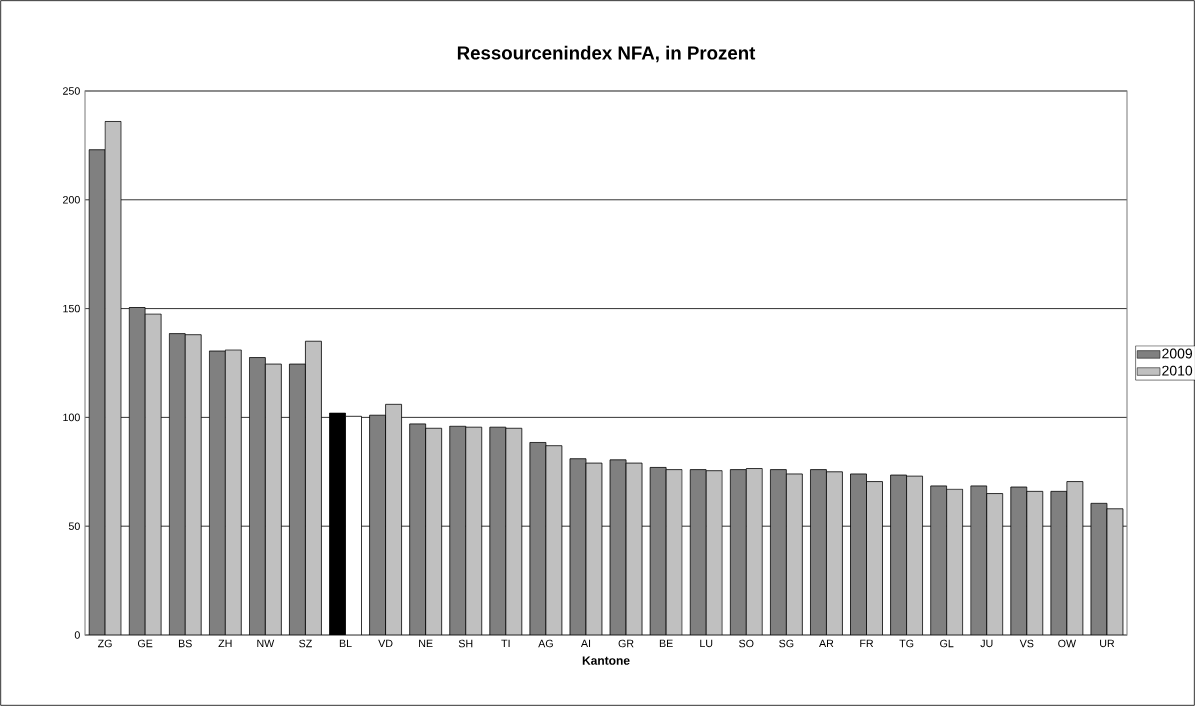 Image resolution: width=1195 pixels, height=706 pixels. Describe the element at coordinates (1177, 370) in the screenshot. I see `legend-label: 2010` at that location.